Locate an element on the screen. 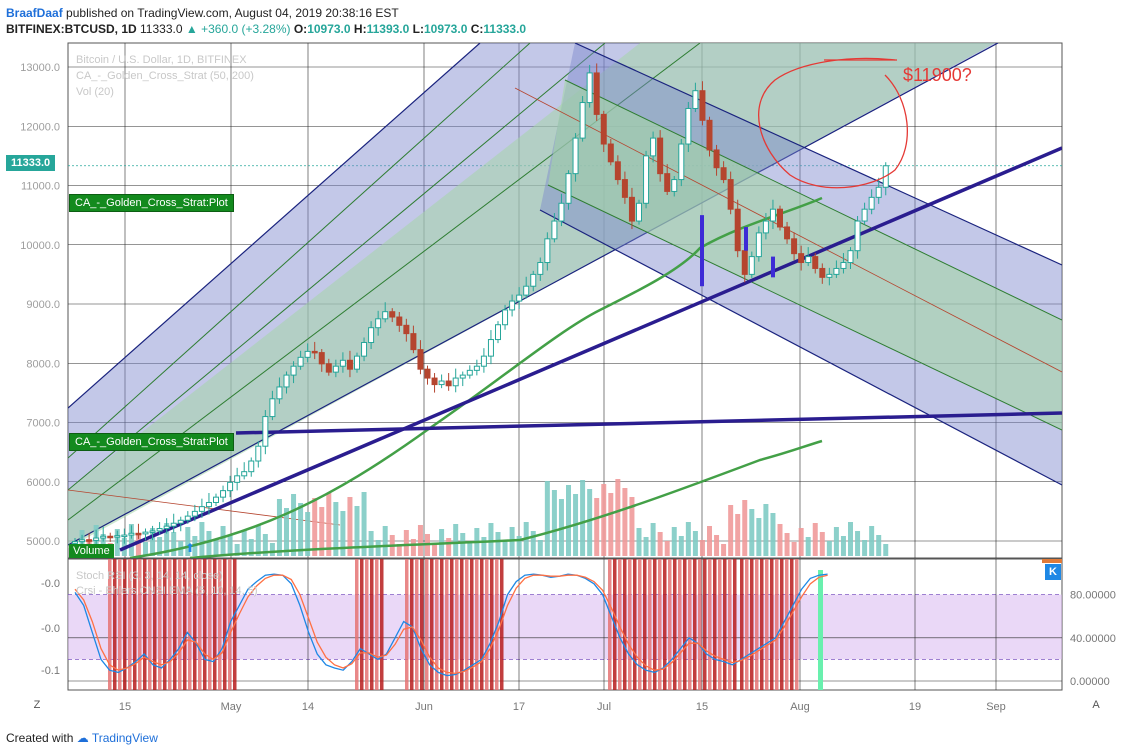 This screenshot has width=1135, height=756. auto-scale-button: A is located at coordinates (1096, 705).